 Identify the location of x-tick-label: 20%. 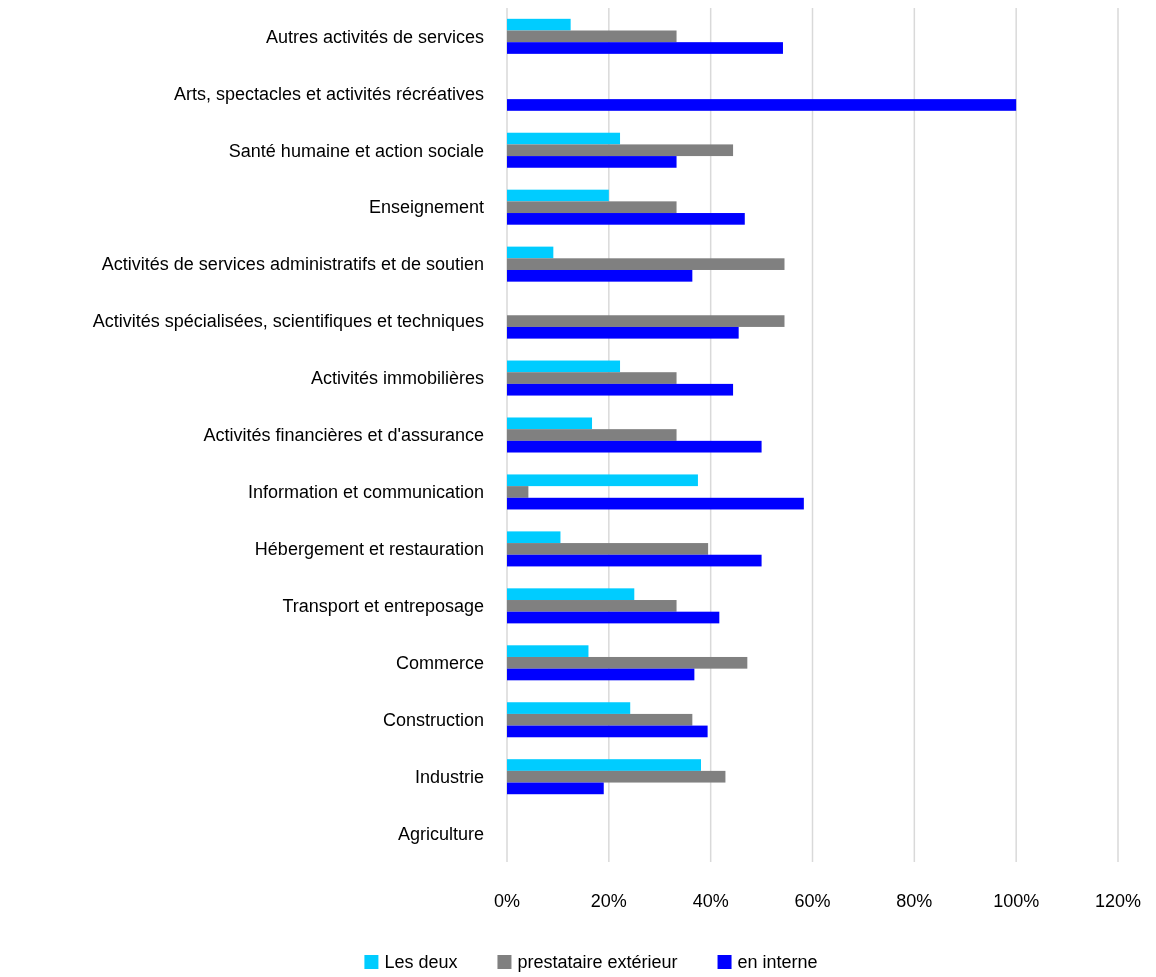
(608, 901).